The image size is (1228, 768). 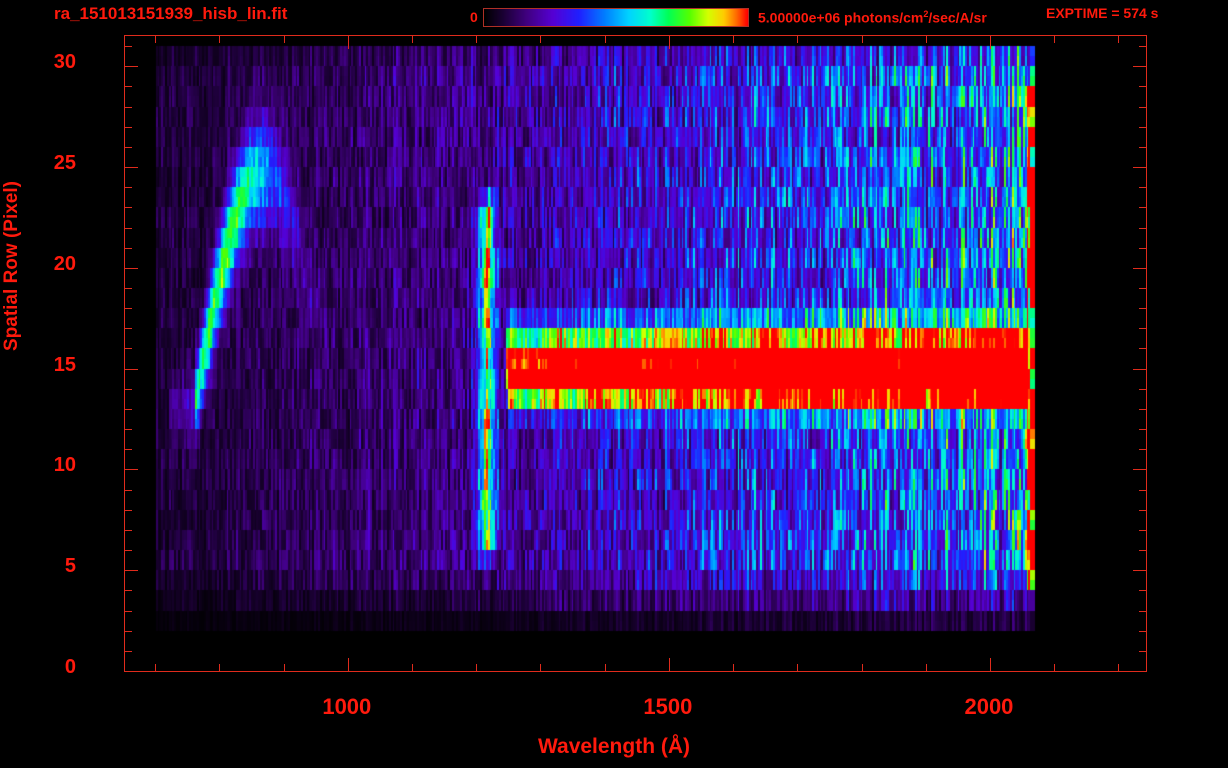 I want to click on y-tick-label: 0, so click(x=70, y=667).